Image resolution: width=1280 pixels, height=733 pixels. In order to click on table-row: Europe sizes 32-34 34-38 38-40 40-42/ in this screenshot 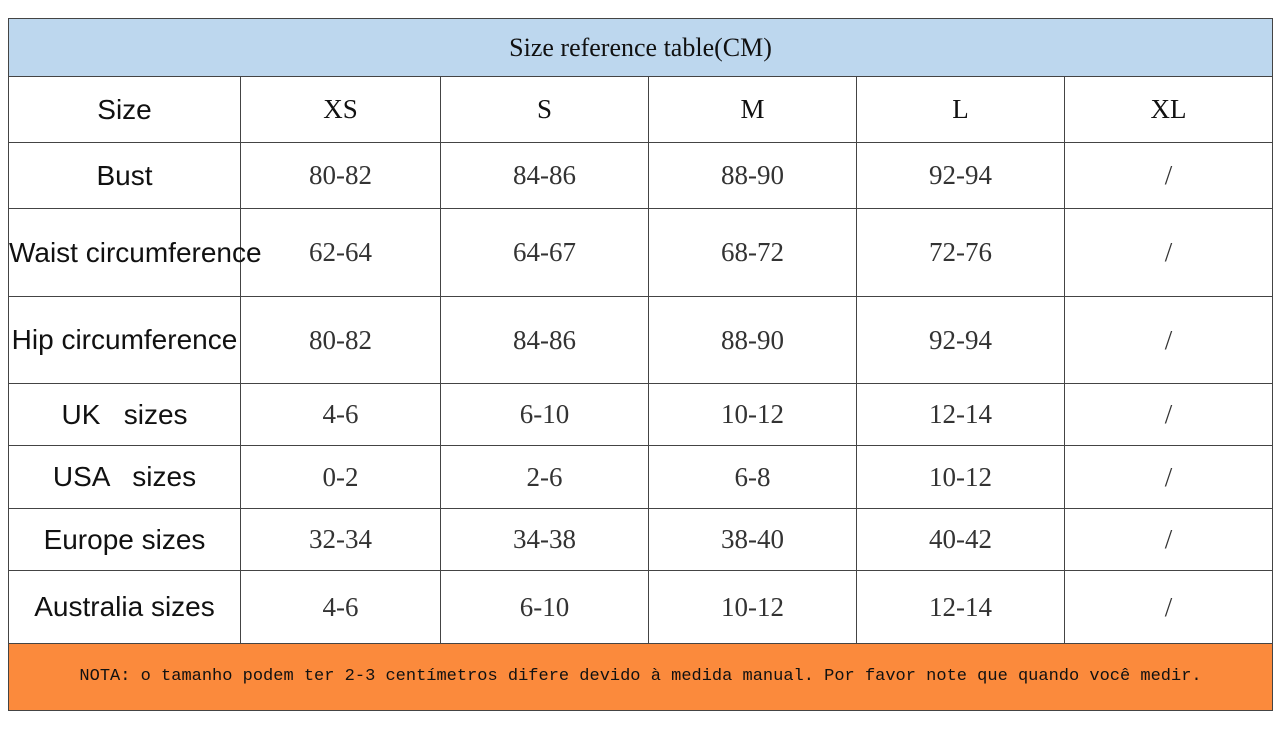, I will do `click(641, 539)`.